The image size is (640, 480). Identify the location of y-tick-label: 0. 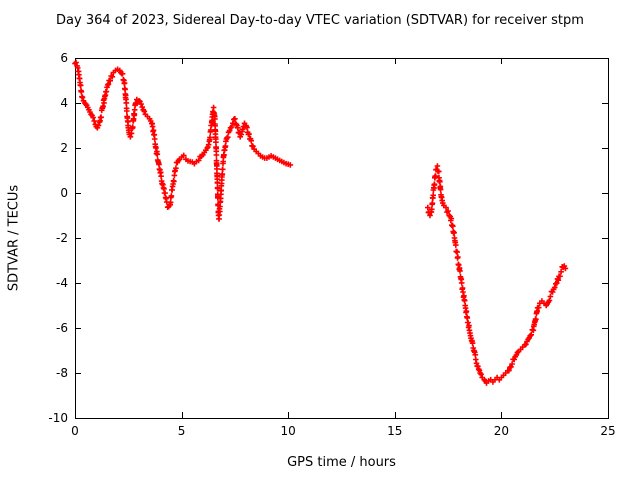
(64, 193).